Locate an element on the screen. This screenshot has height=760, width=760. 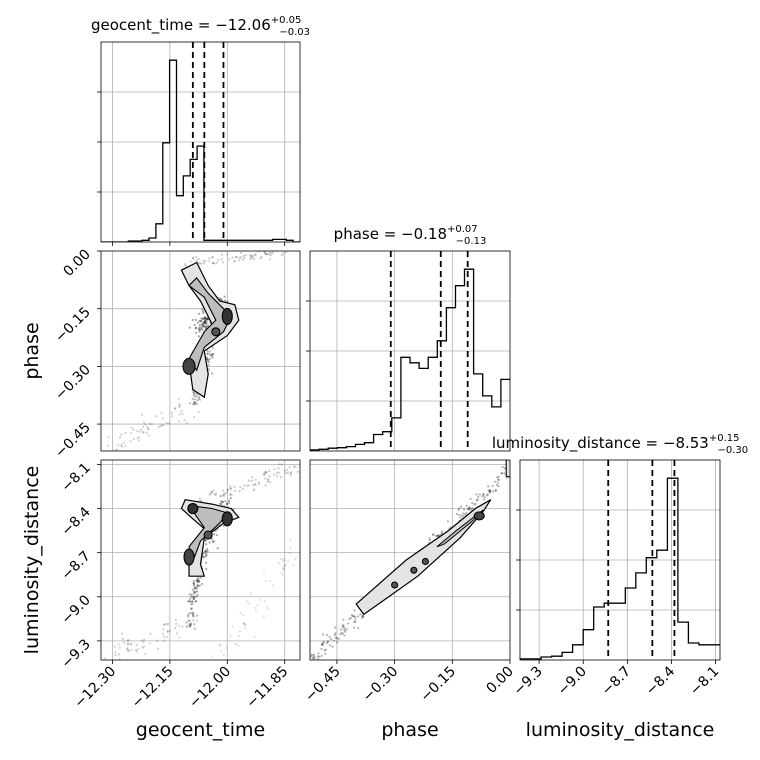
histogram-luminosity_distance is located at coordinates (620, 568).